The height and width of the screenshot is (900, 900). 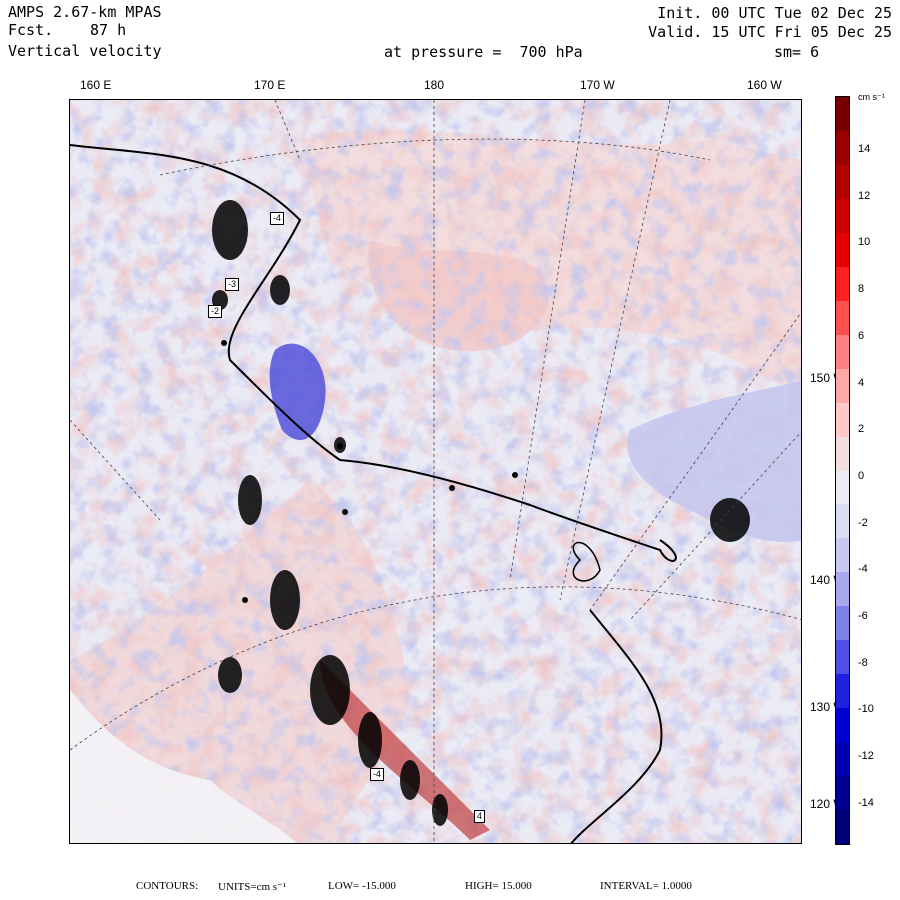 I want to click on colorbar-label: -4, so click(x=863, y=569).